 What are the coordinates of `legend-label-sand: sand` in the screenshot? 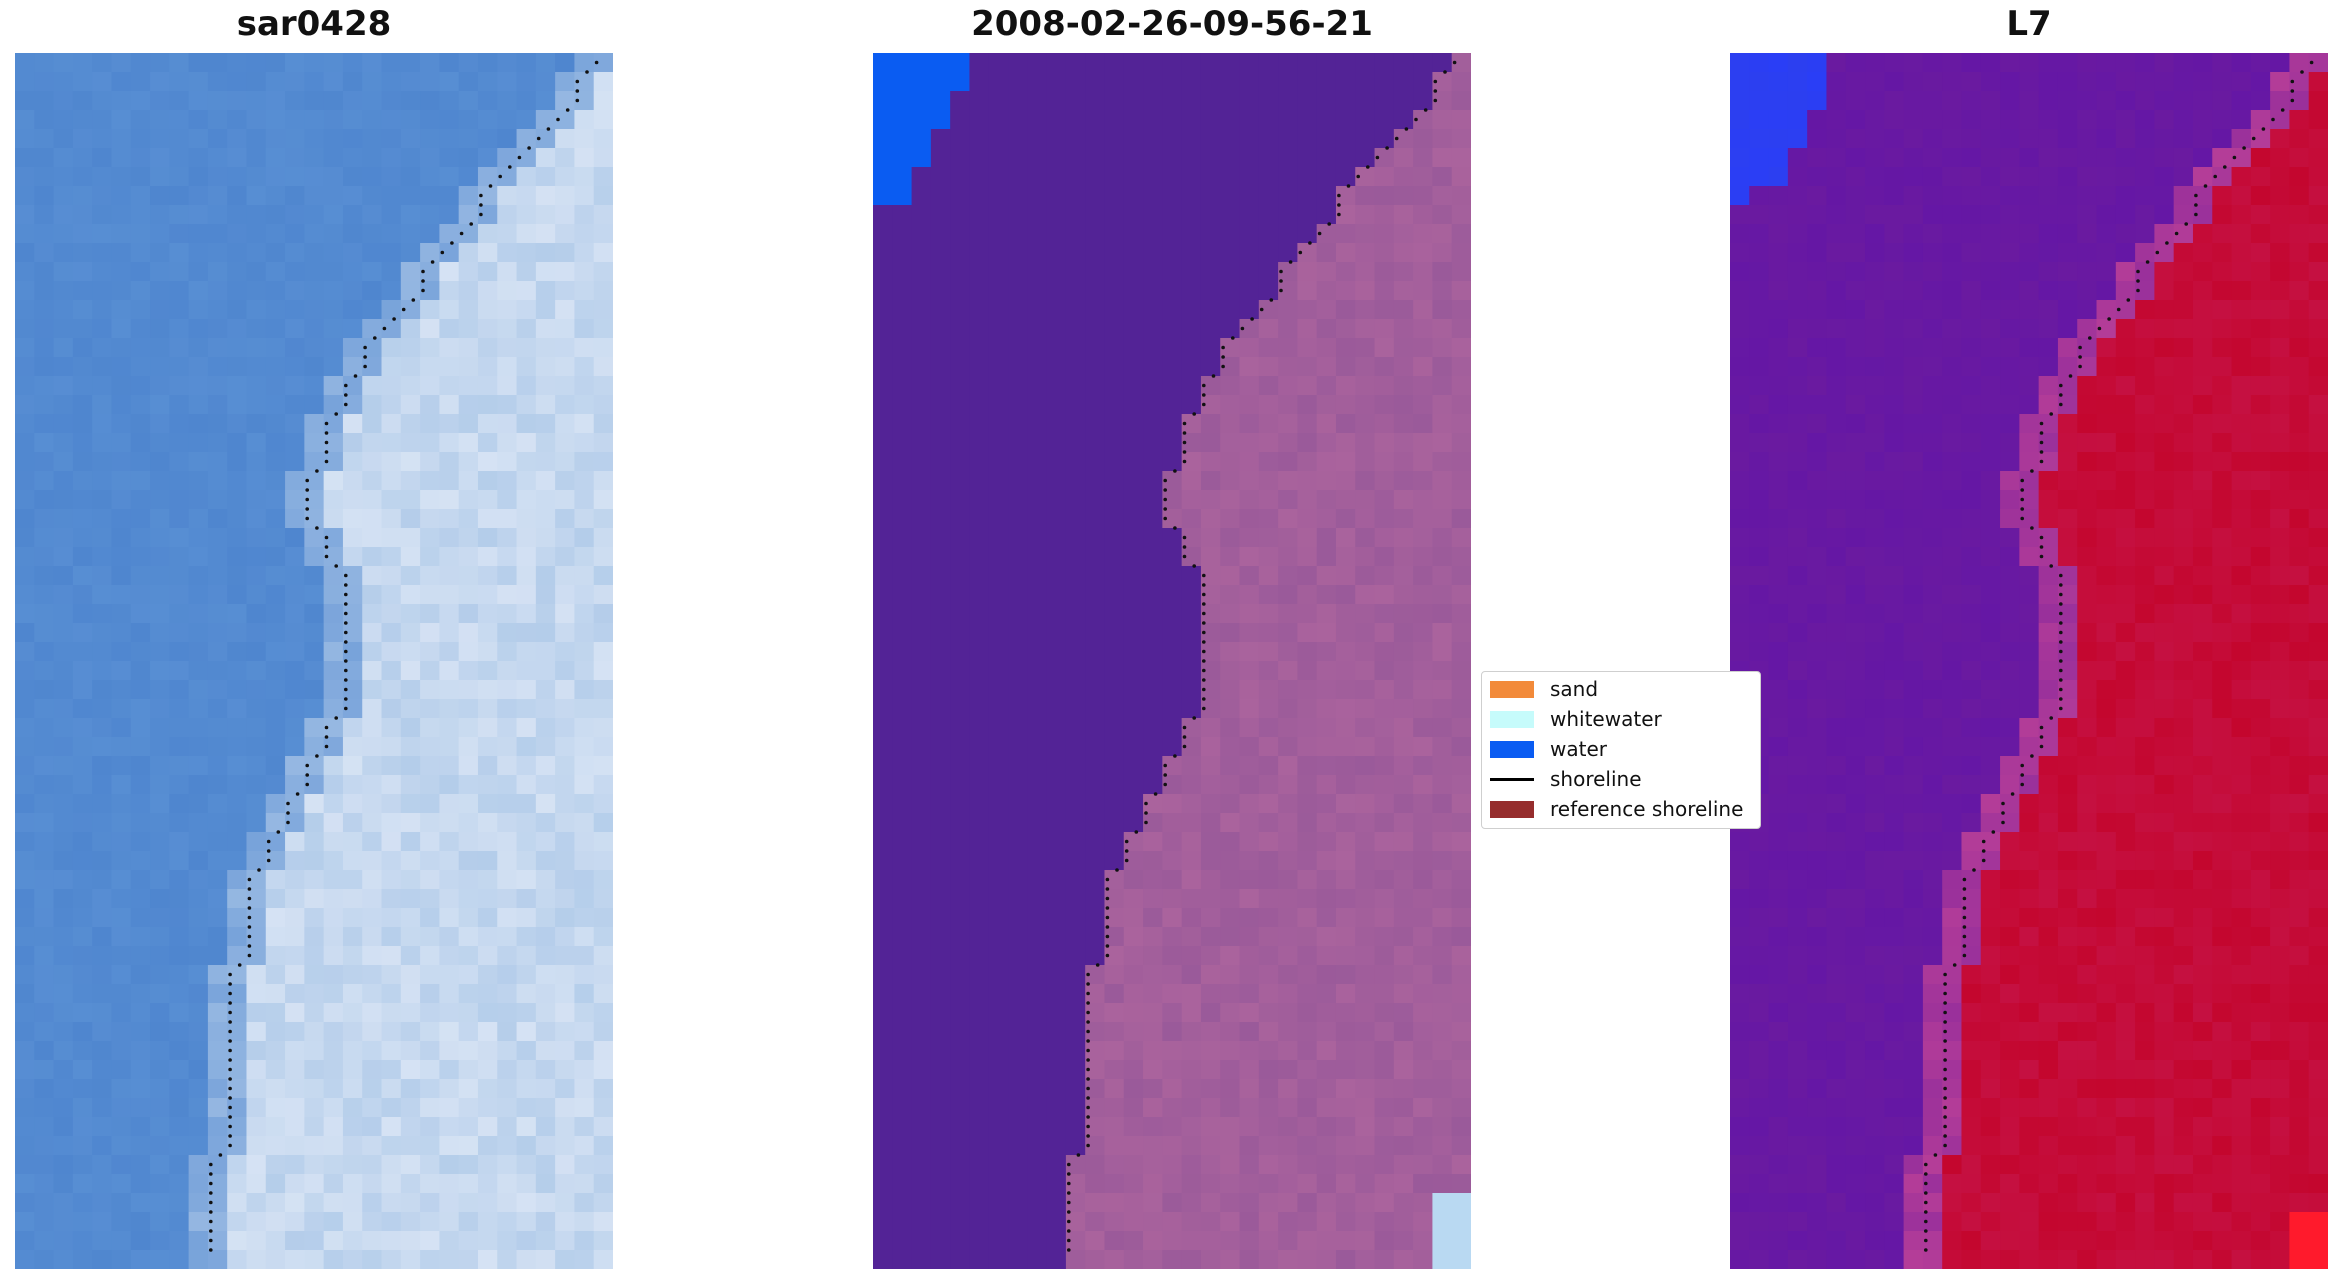 It's located at (1574, 689).